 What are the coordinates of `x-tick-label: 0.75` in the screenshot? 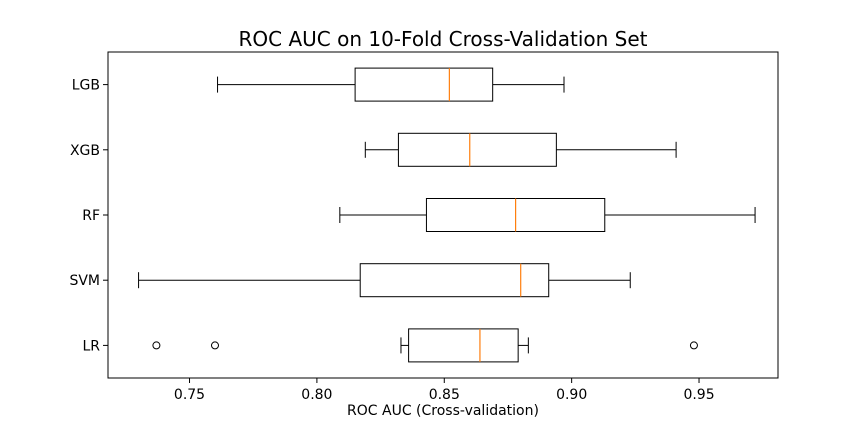 It's located at (189, 395).